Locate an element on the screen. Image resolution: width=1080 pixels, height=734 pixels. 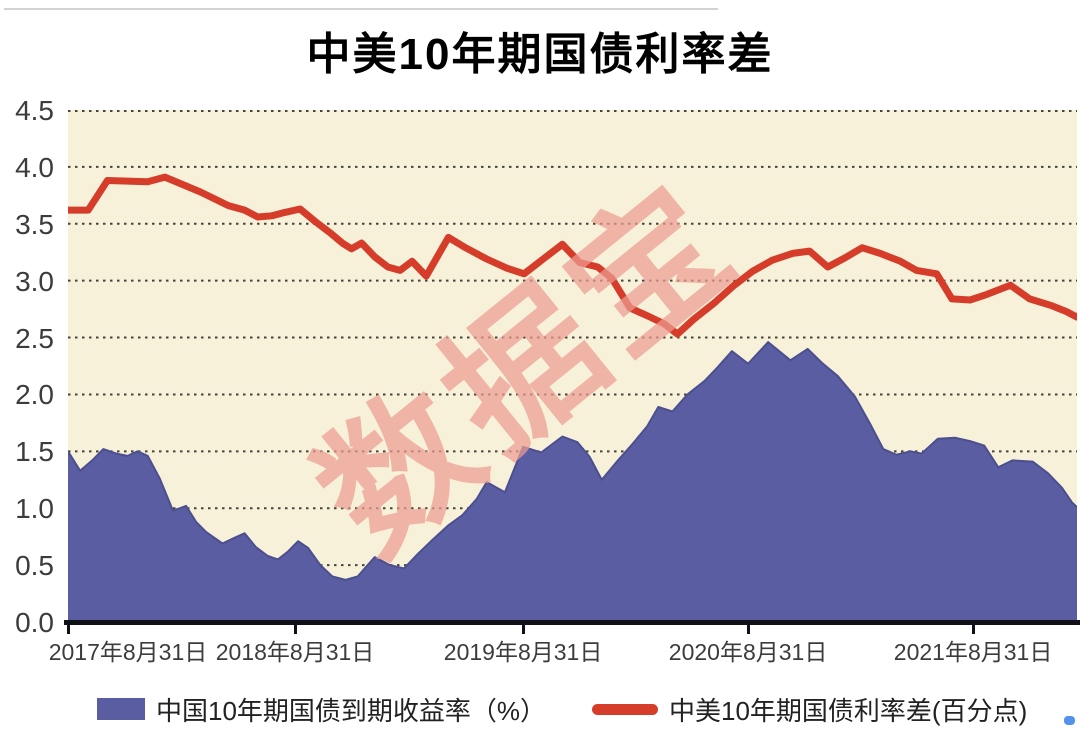
window-edge-artifact is located at coordinates (361, 9).